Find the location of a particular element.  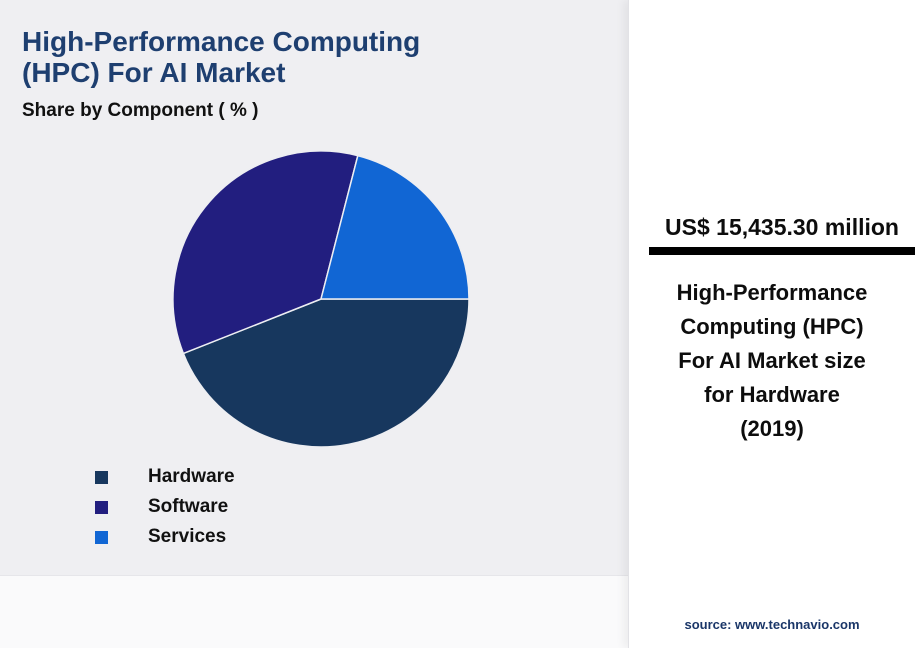

legend-item-hardware: Hardware is located at coordinates (165, 477).